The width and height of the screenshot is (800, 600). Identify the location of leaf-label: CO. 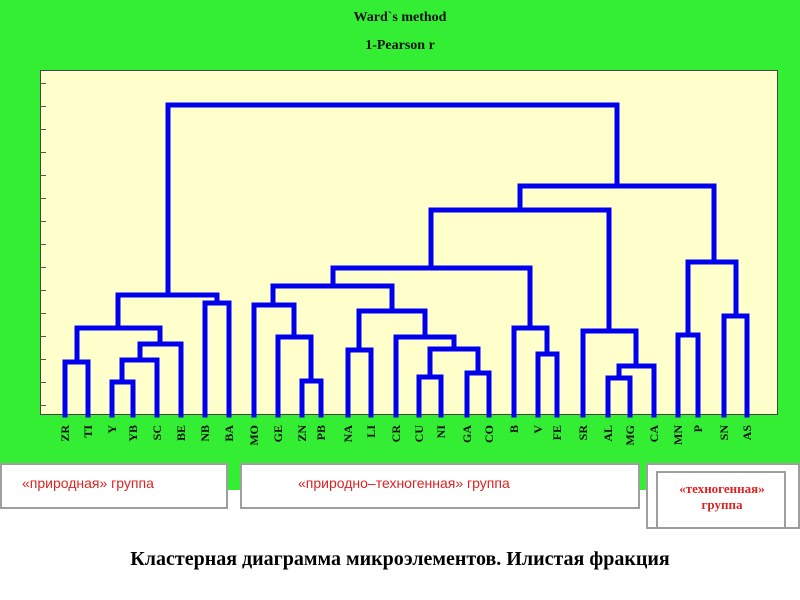
(489, 434).